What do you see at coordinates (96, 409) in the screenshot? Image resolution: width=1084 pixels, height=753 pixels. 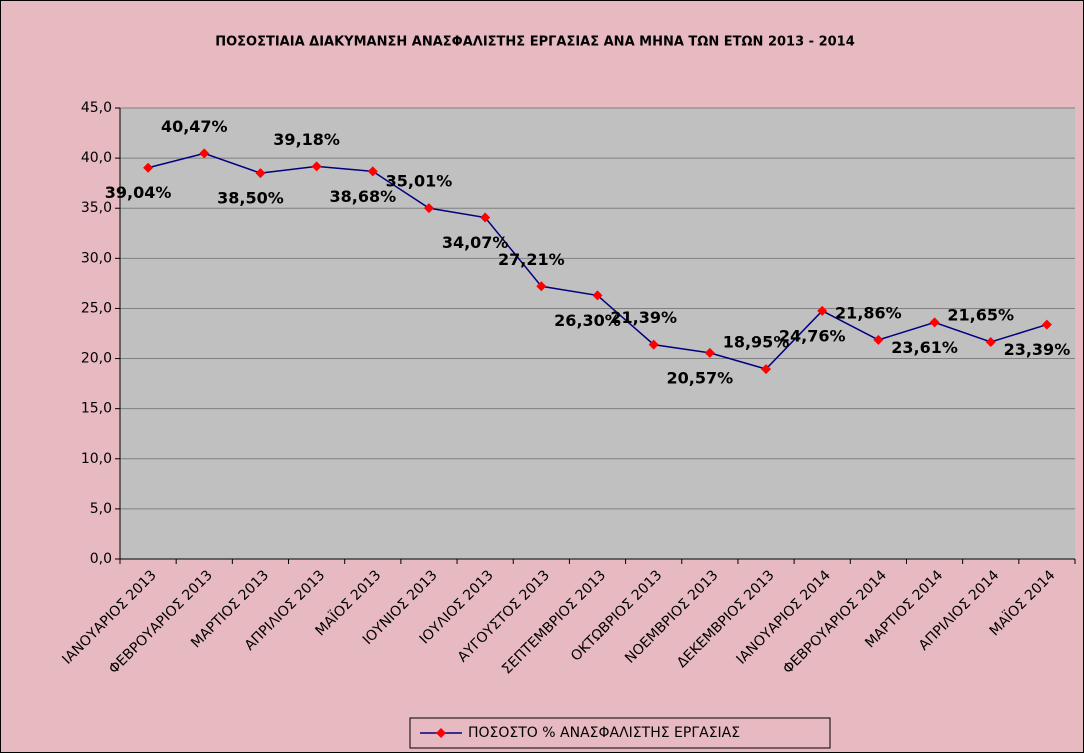 I see `y-tick-label: 15,0` at bounding box center [96, 409].